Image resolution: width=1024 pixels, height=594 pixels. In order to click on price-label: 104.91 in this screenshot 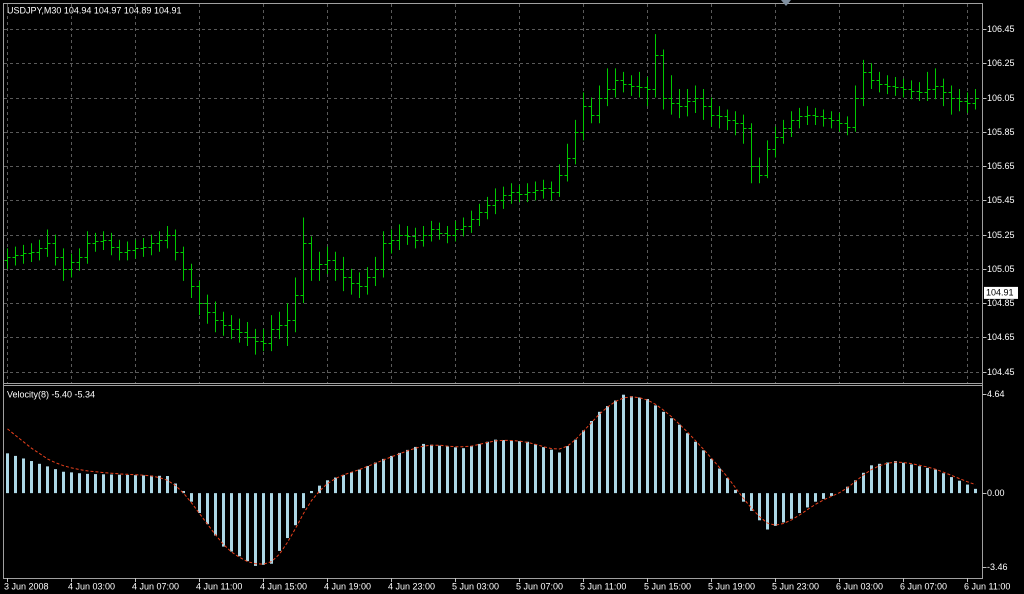, I will do `click(1000, 292)`.